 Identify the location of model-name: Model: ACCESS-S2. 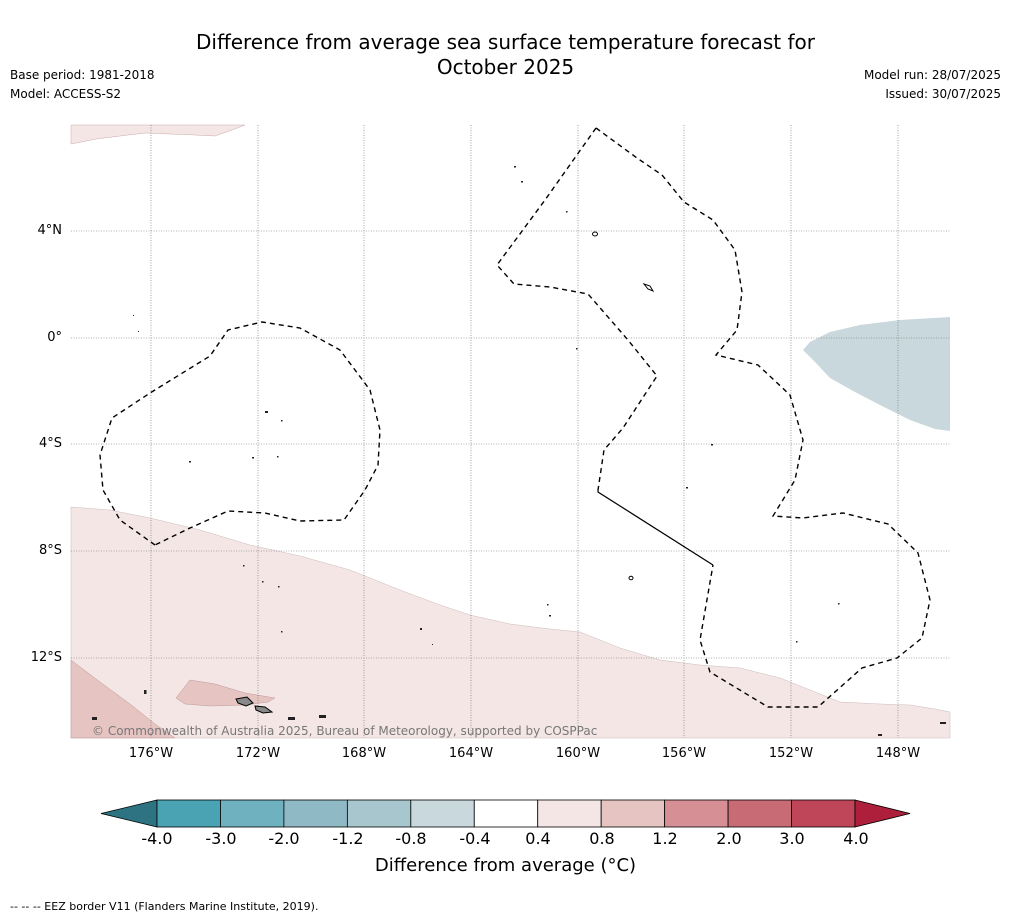
(66, 94).